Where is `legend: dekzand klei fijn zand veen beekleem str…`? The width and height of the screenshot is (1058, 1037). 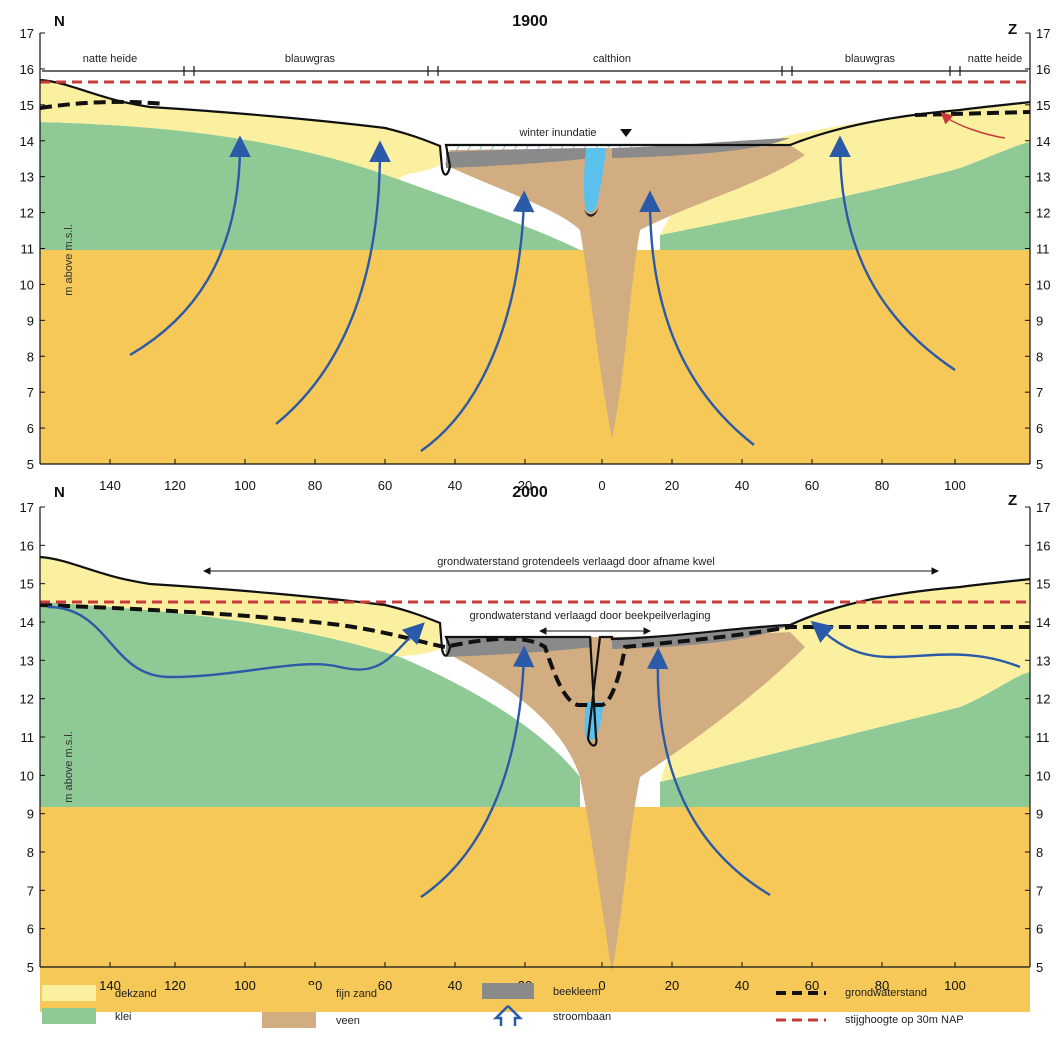 legend: dekzand klei fijn zand veen beekleem str… is located at coordinates (503, 1005).